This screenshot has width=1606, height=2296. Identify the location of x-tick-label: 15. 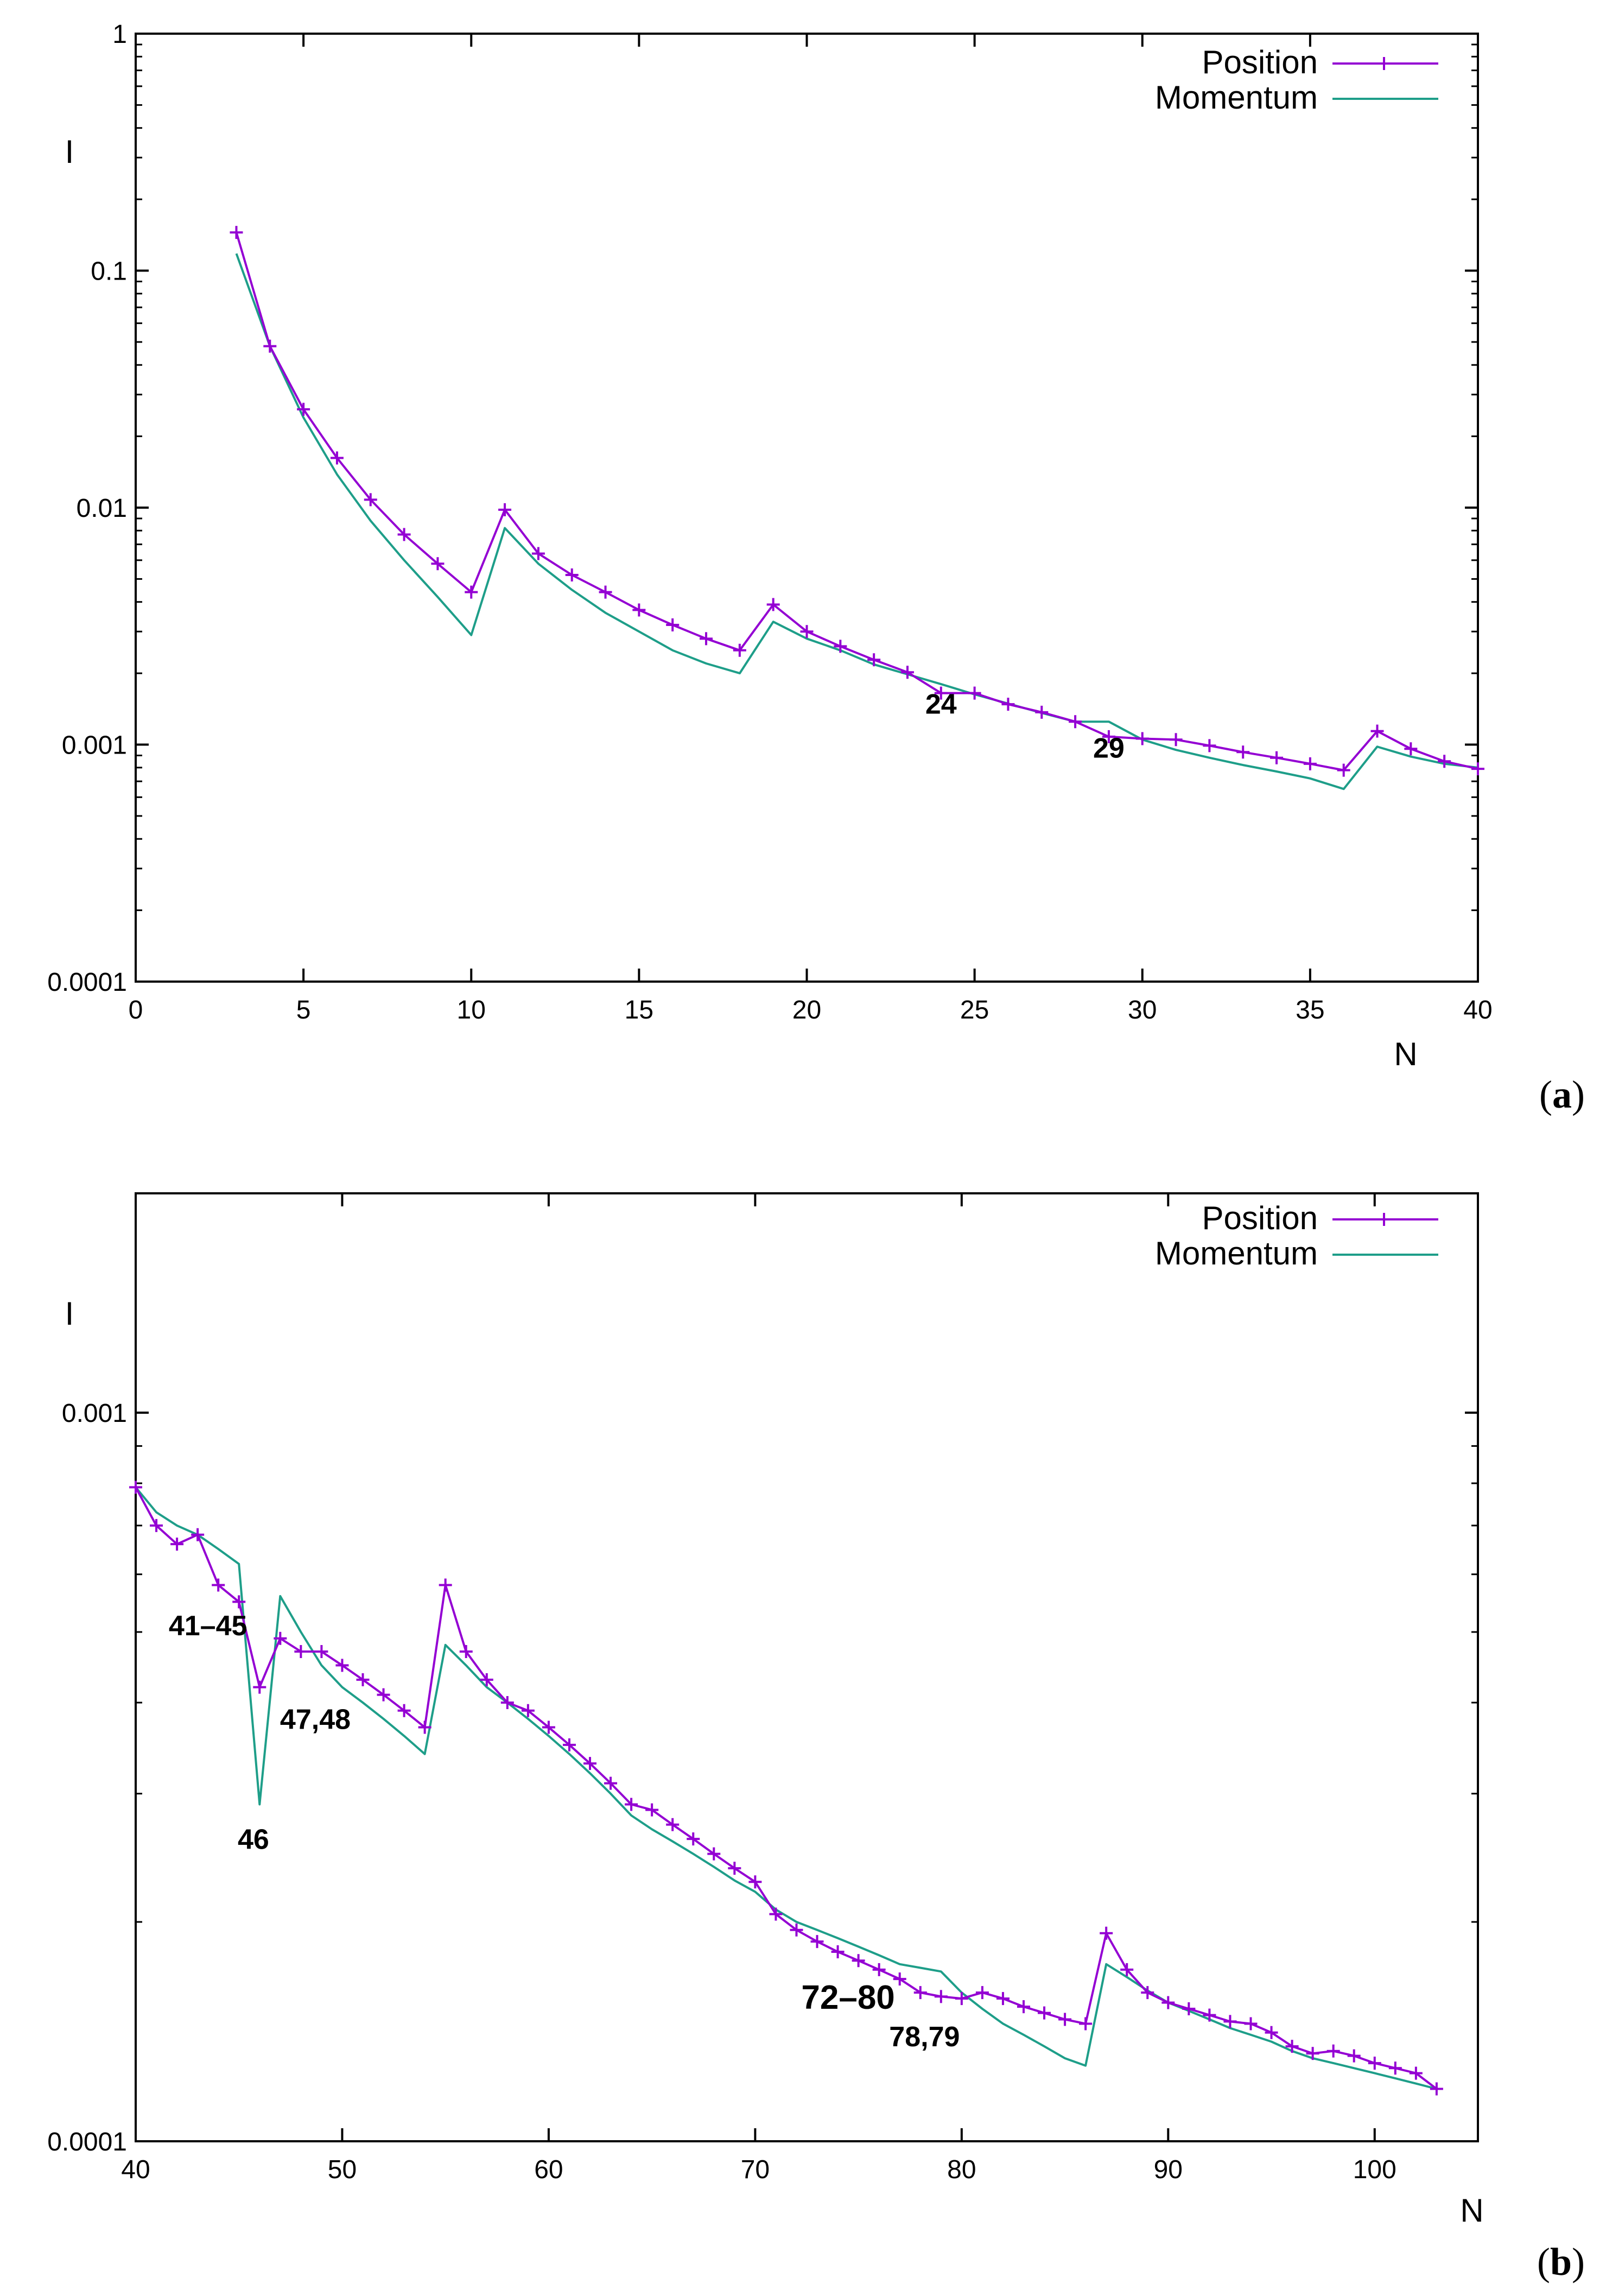
(639, 1010).